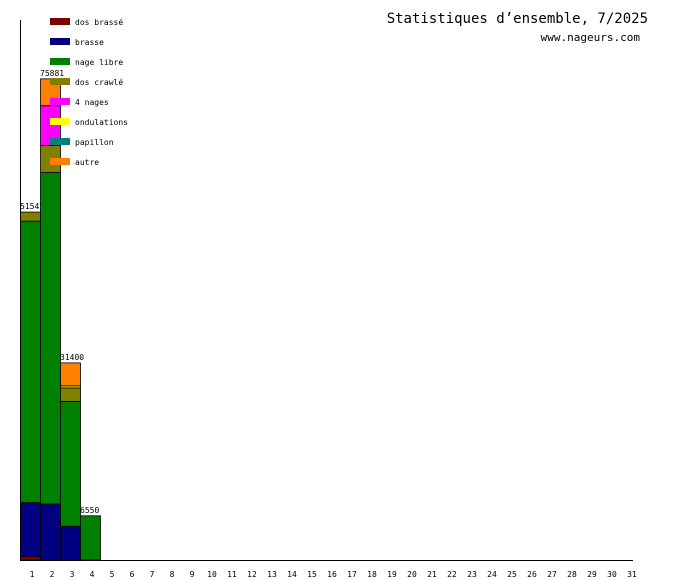 The height and width of the screenshot is (580, 680). Describe the element at coordinates (432, 574) in the screenshot. I see `x-tick-label: 21` at that location.